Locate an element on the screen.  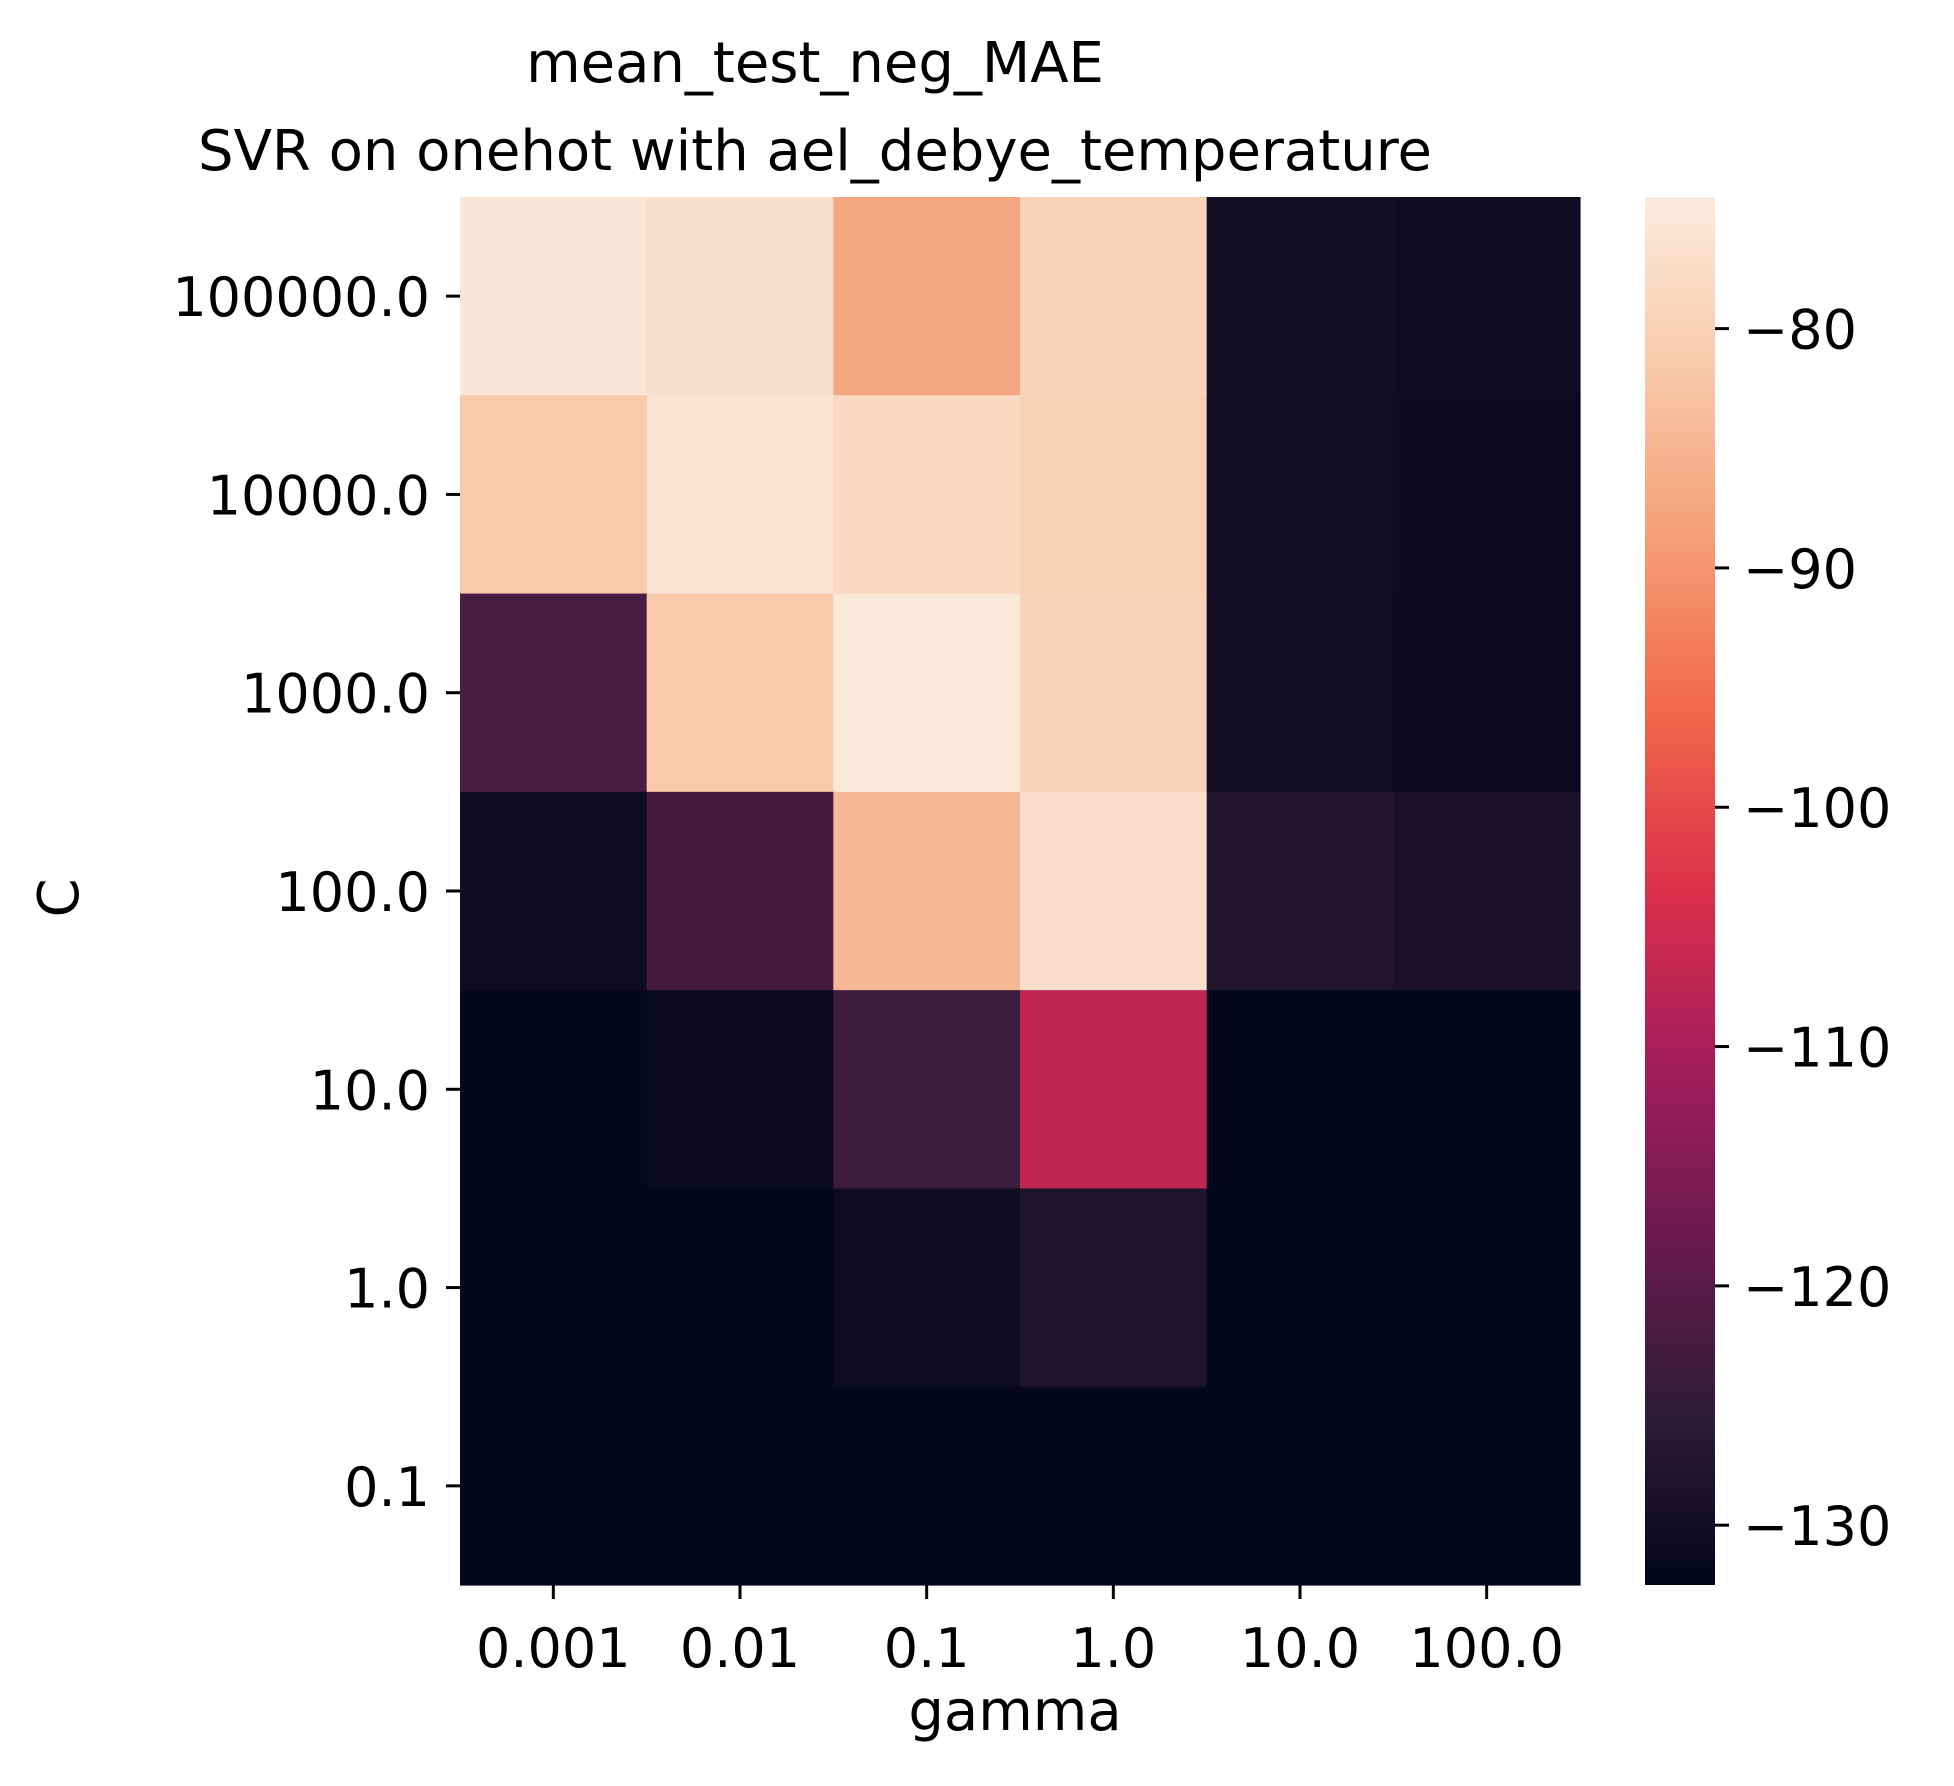
y-axis-label: C is located at coordinates (59, 897).